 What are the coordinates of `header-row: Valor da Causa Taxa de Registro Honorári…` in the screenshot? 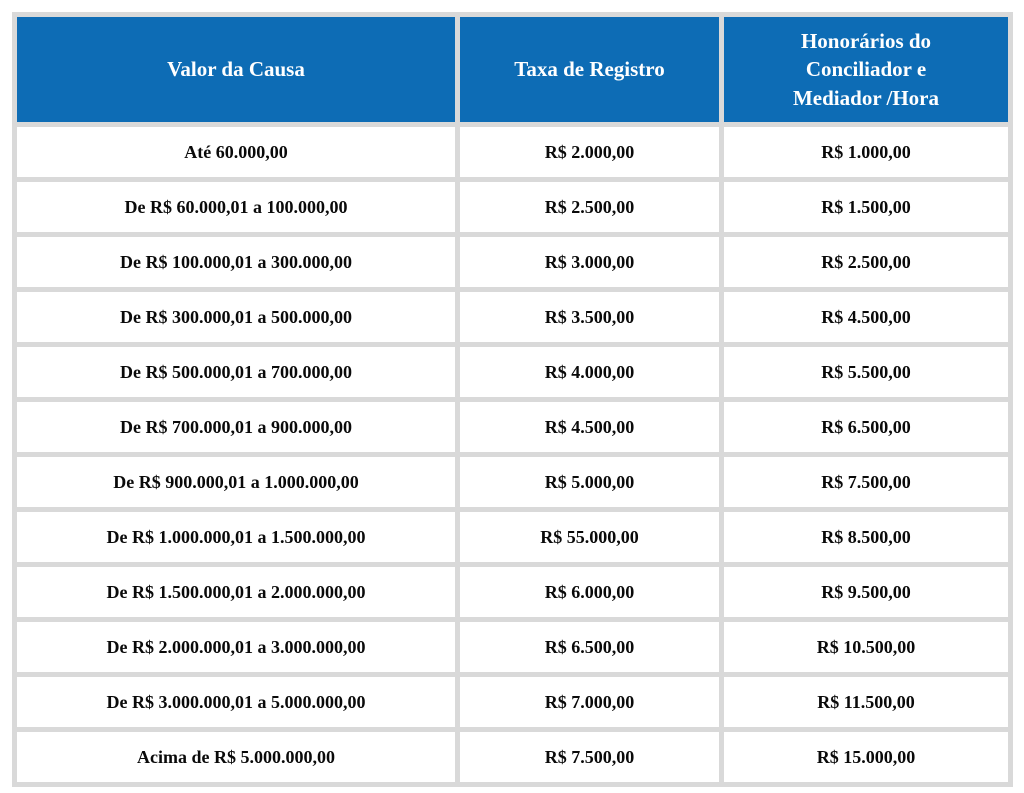 It's located at (512, 69).